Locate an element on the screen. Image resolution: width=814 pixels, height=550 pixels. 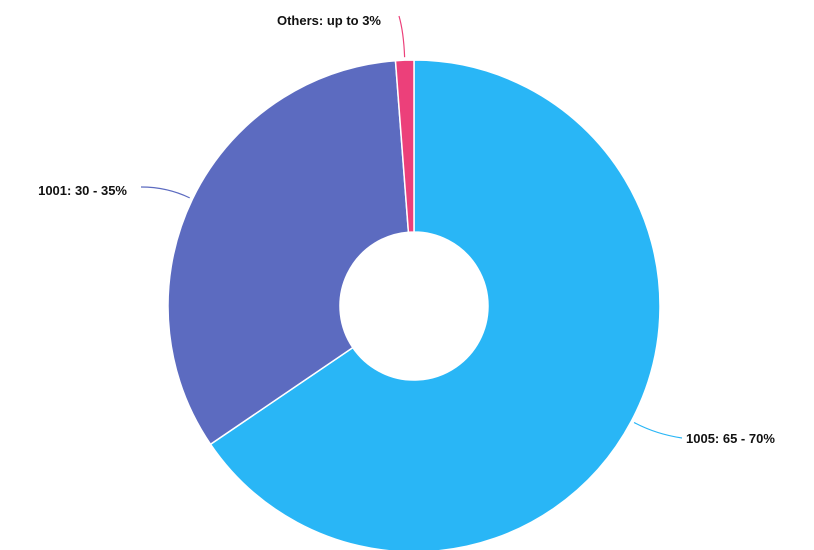
leader-line-others is located at coordinates (402, 36).